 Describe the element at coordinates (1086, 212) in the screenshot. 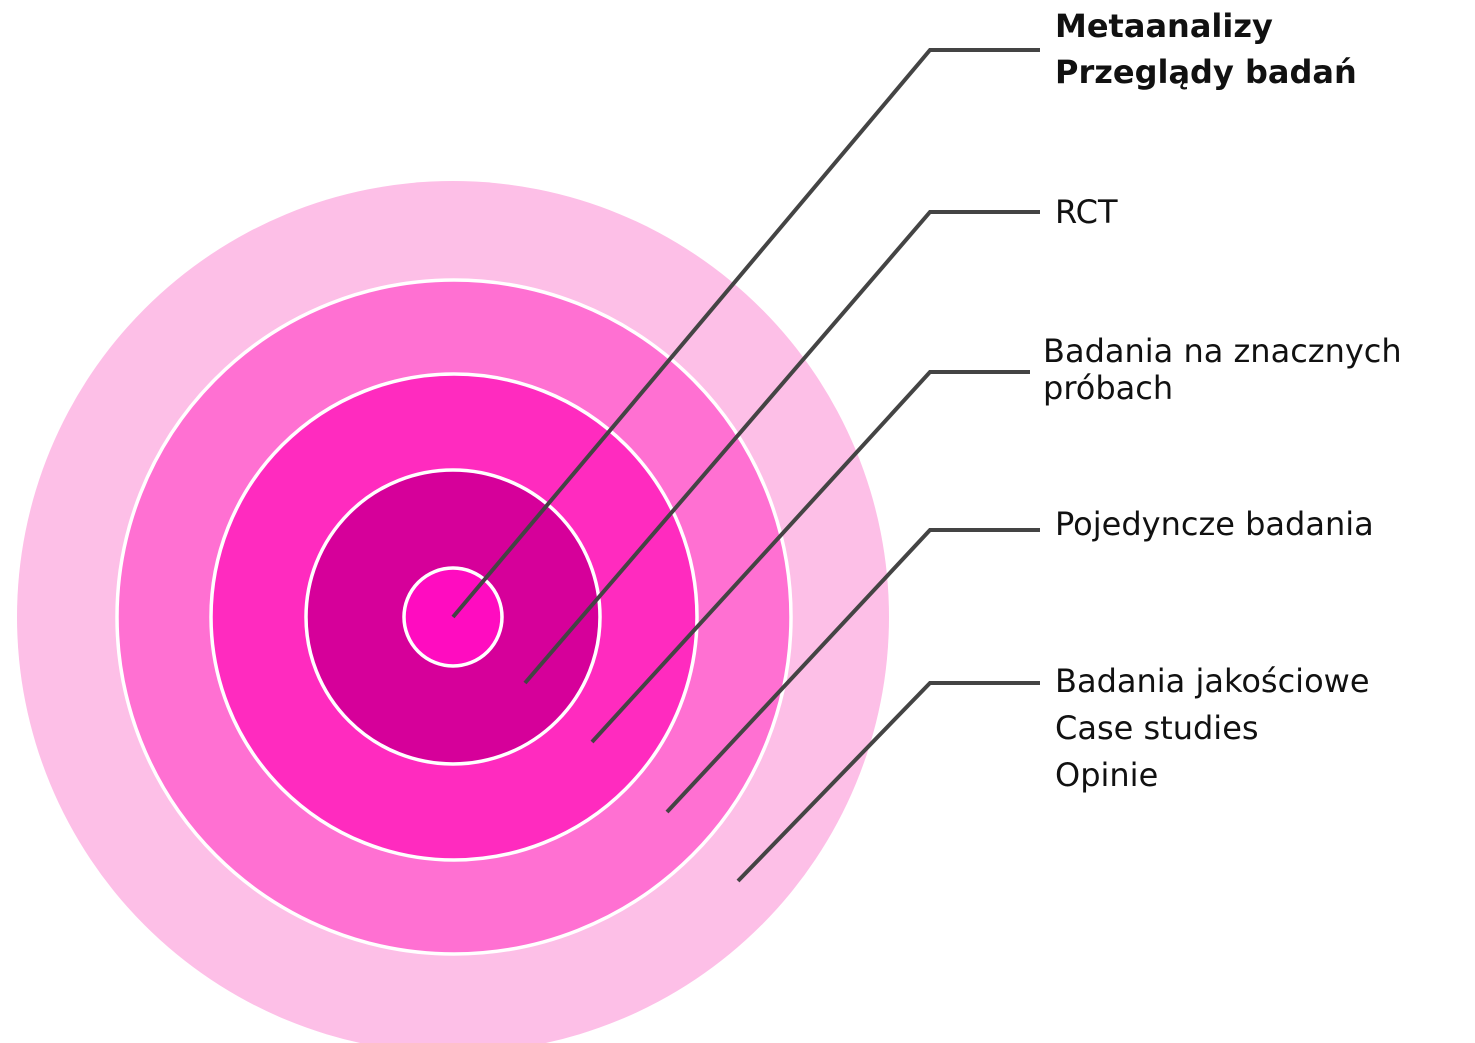

I see `label: RCT` at that location.